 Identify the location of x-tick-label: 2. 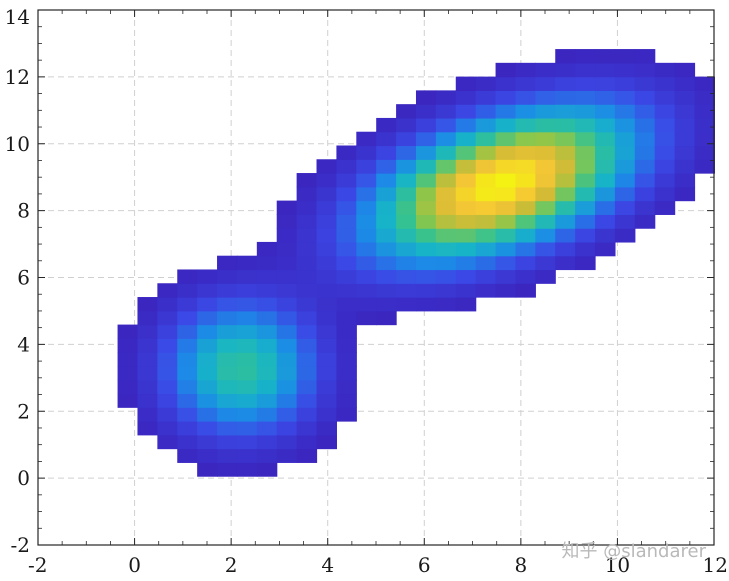
(231, 565).